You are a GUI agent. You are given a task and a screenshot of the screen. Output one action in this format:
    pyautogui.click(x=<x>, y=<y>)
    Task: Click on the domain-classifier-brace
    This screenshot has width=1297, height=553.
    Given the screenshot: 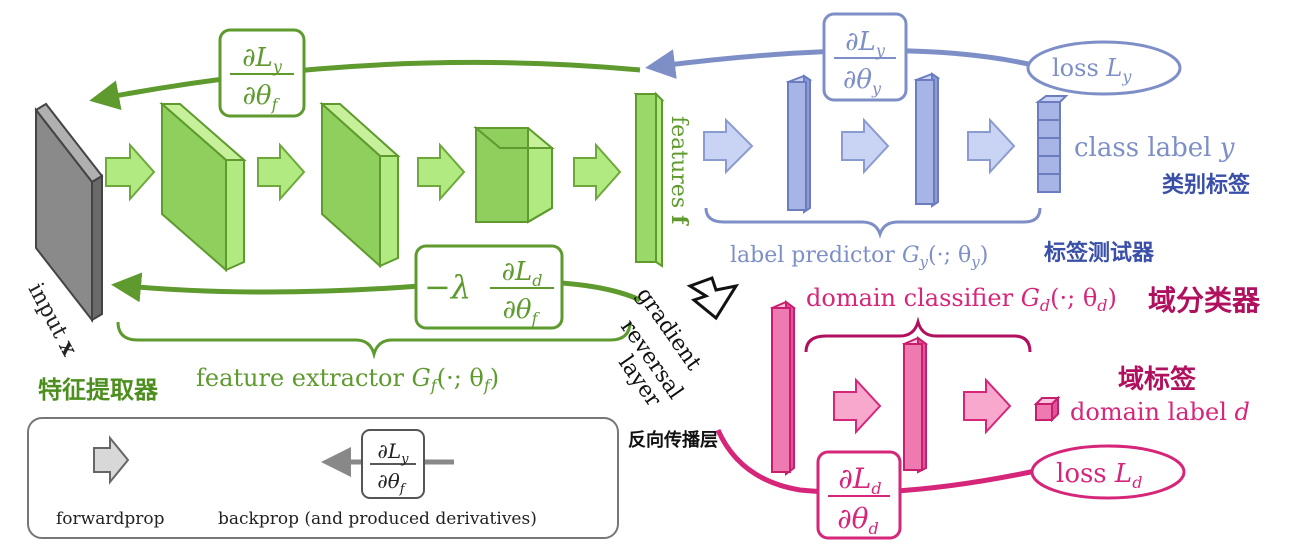 What is the action you would take?
    pyautogui.click(x=918, y=334)
    